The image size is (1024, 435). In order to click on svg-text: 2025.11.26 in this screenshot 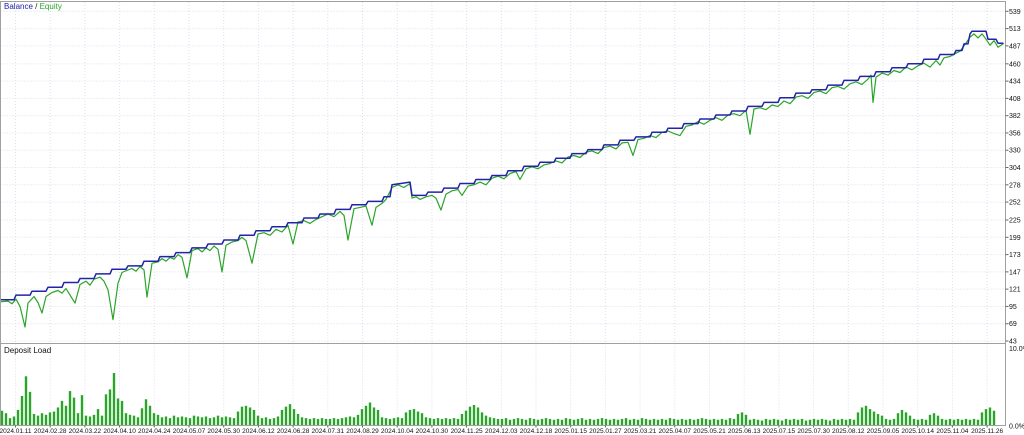, I will do `click(987, 431)`.